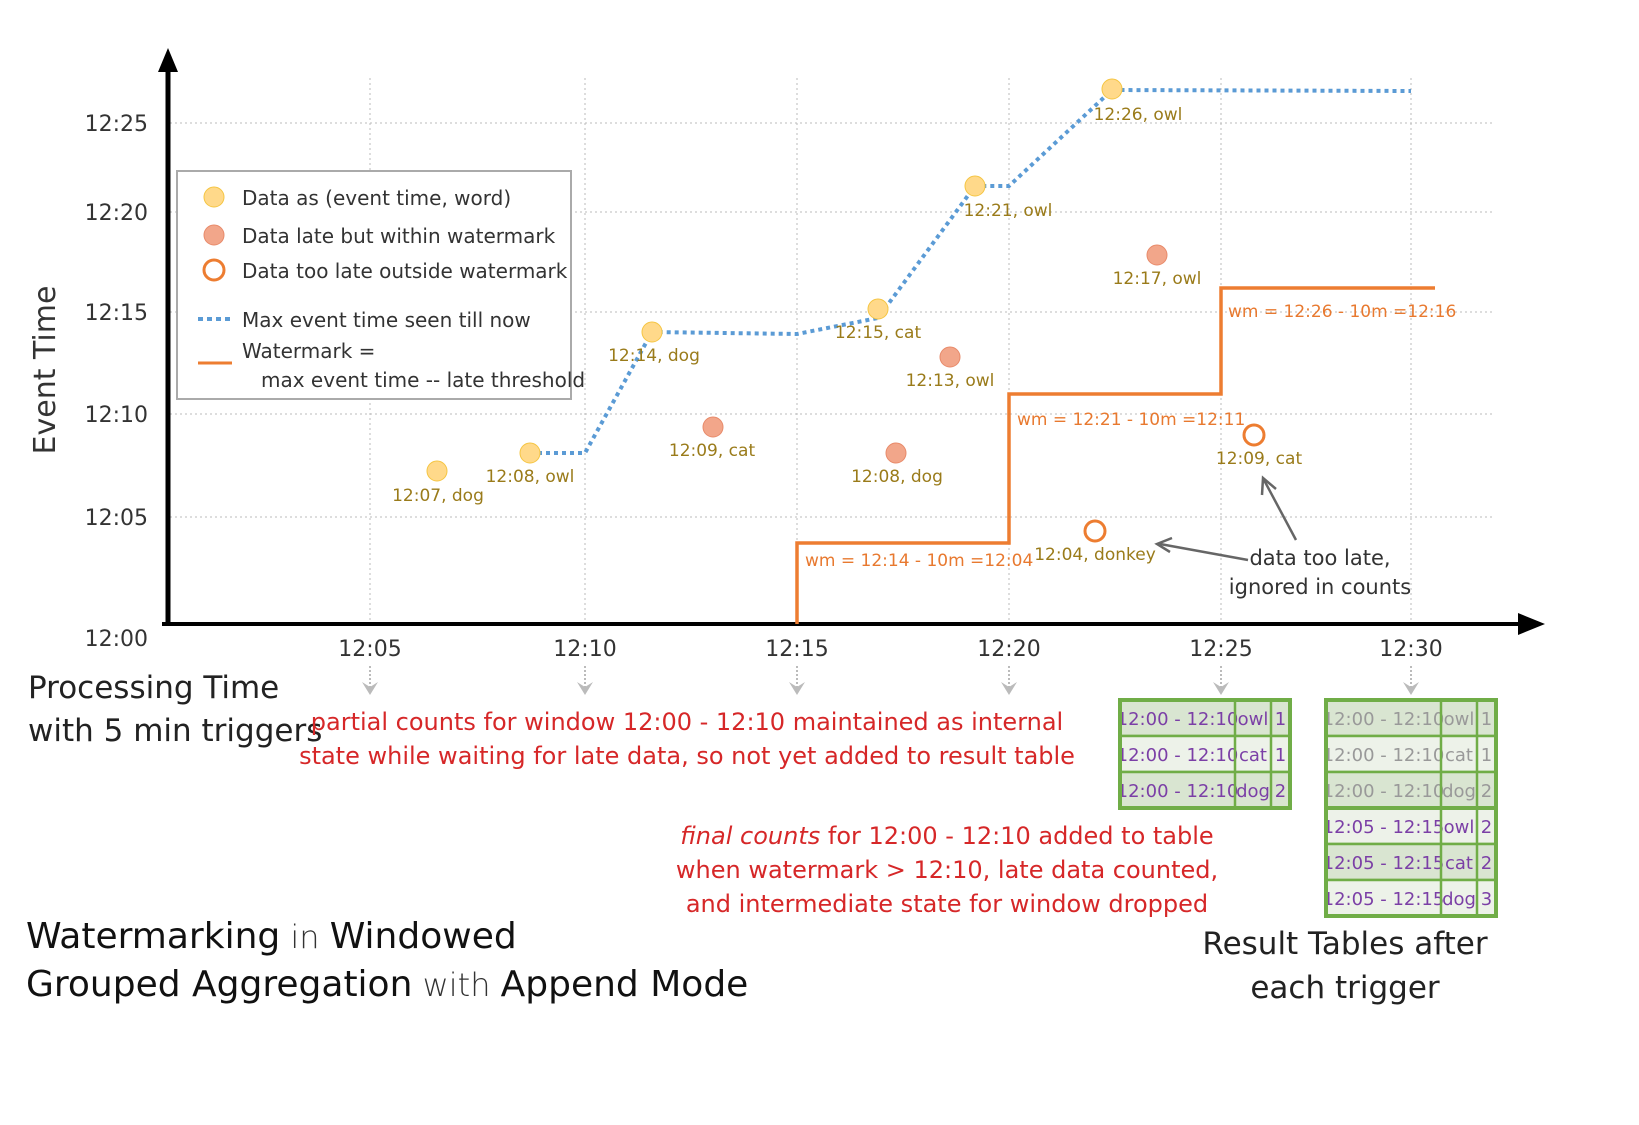 This screenshot has height=1125, width=1639. I want to click on legend-label: max event time -- late threshold, so click(423, 380).